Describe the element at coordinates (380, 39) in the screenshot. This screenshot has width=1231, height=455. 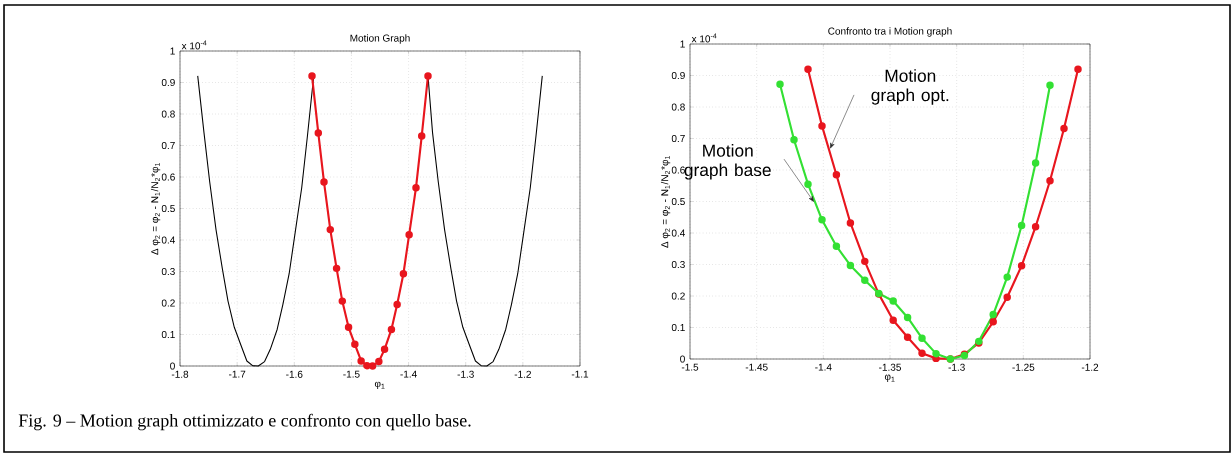
I see `chart-title: Motion Graph` at that location.